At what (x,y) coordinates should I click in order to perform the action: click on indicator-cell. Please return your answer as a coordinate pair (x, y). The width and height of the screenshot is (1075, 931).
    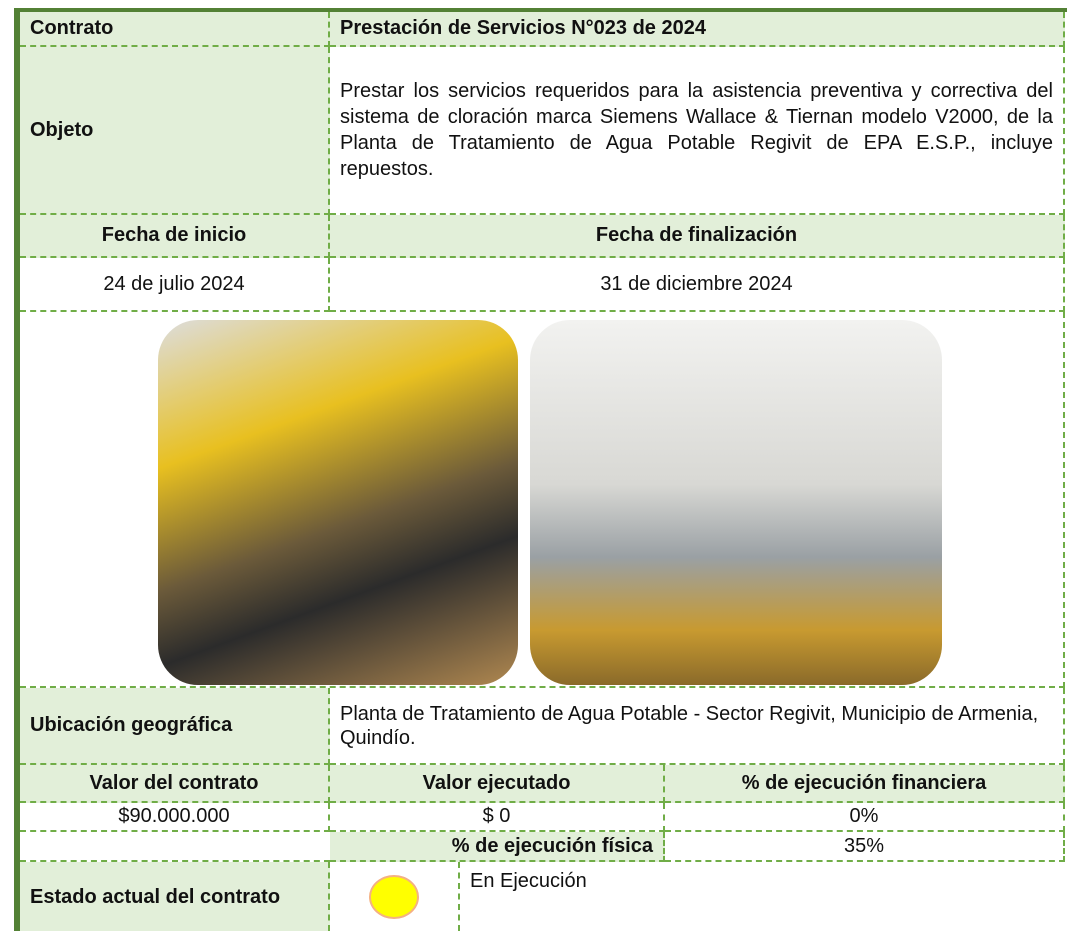
    Looking at the image, I should click on (395, 896).